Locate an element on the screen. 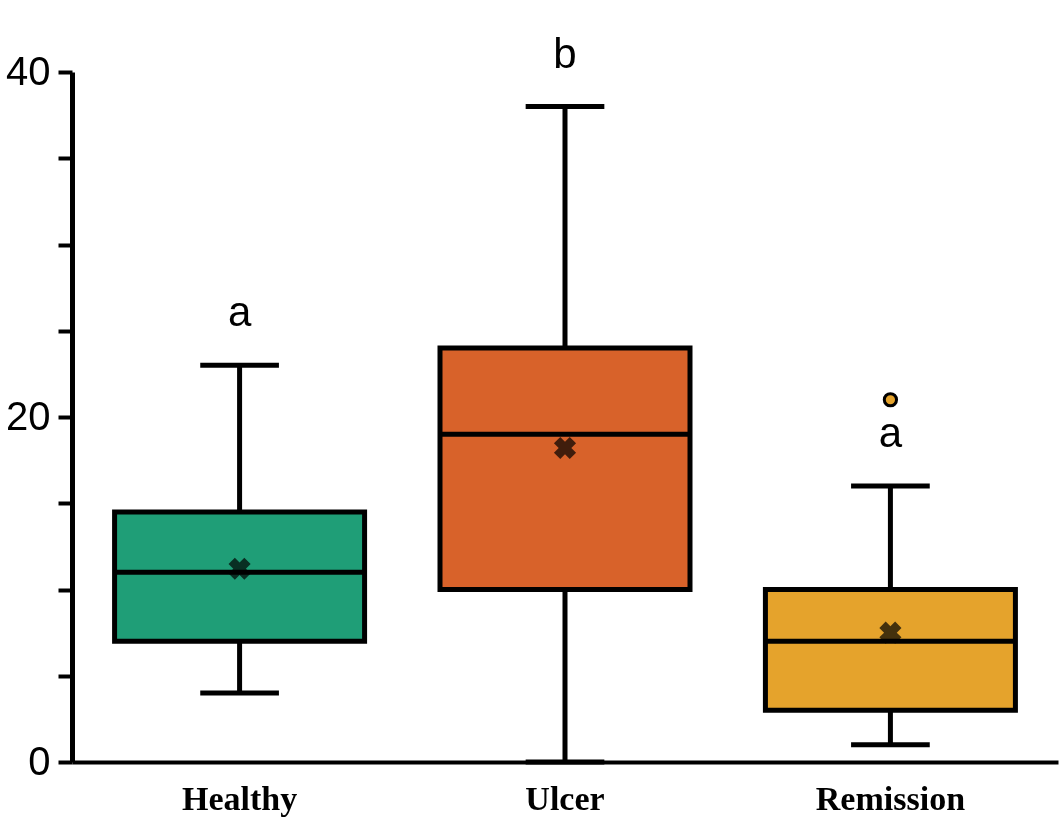 The width and height of the screenshot is (1063, 821). y-tick-label: 40 is located at coordinates (28, 70).